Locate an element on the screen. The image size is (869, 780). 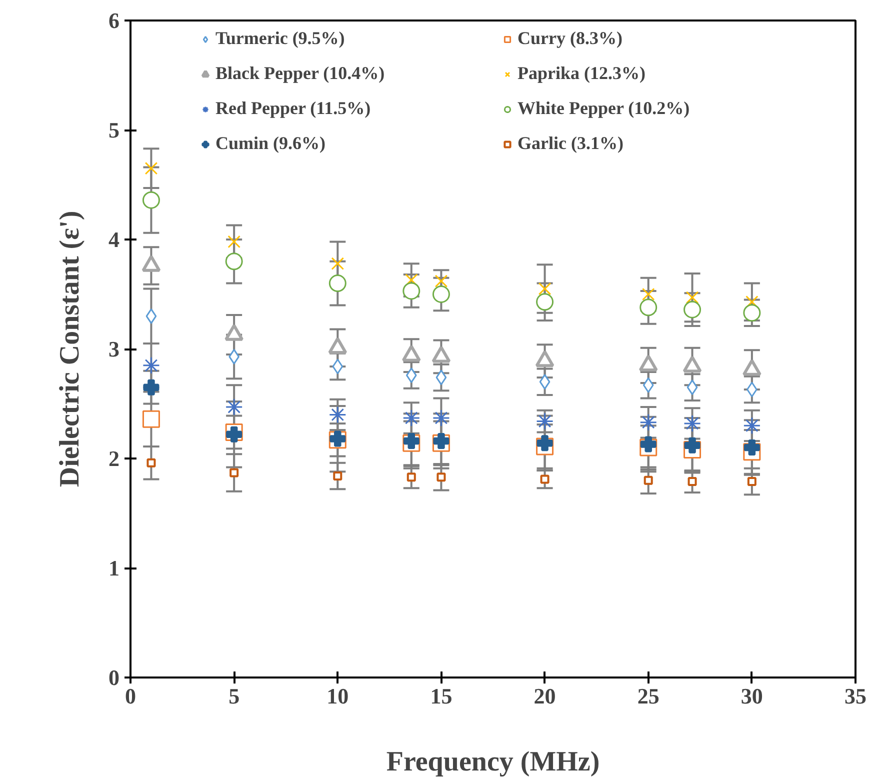
x-tick-label: 10 is located at coordinates (337, 696).